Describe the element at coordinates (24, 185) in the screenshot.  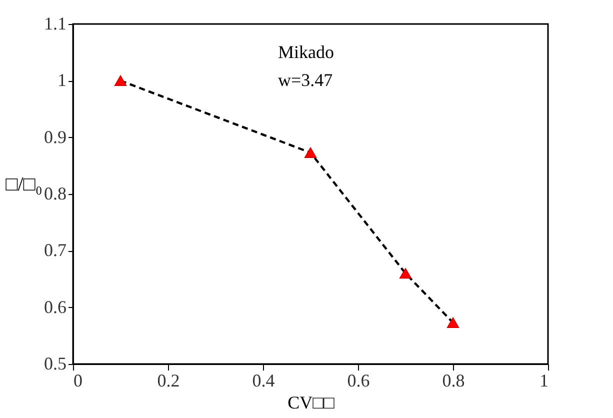
I see `y-axis-title: □/□₀` at that location.